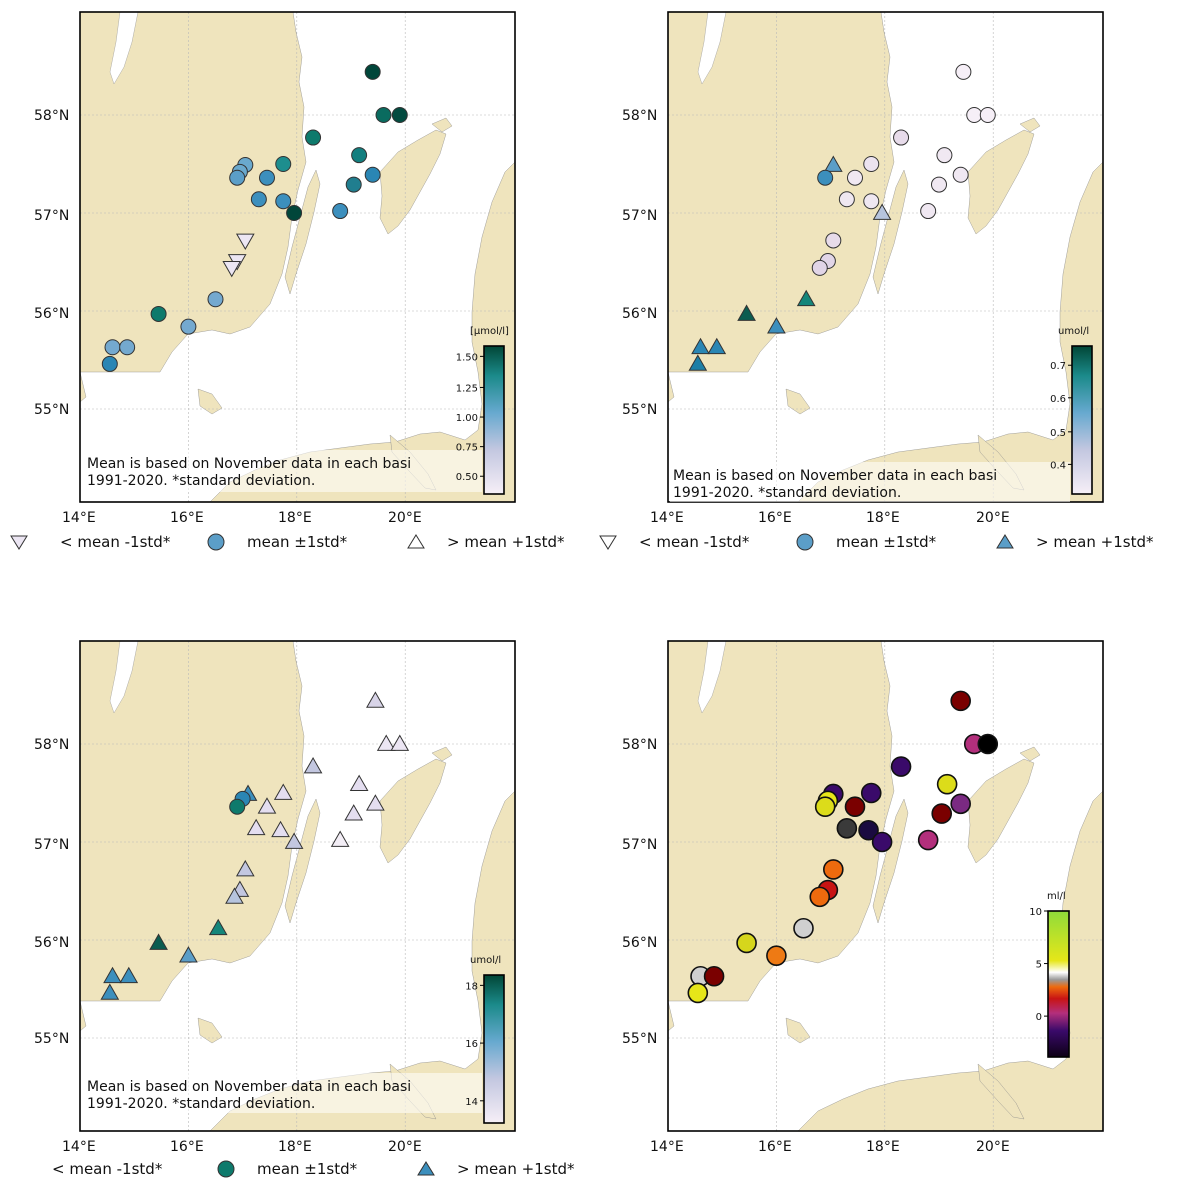  I want to click on curonian-spit, so click(1001, 1091).